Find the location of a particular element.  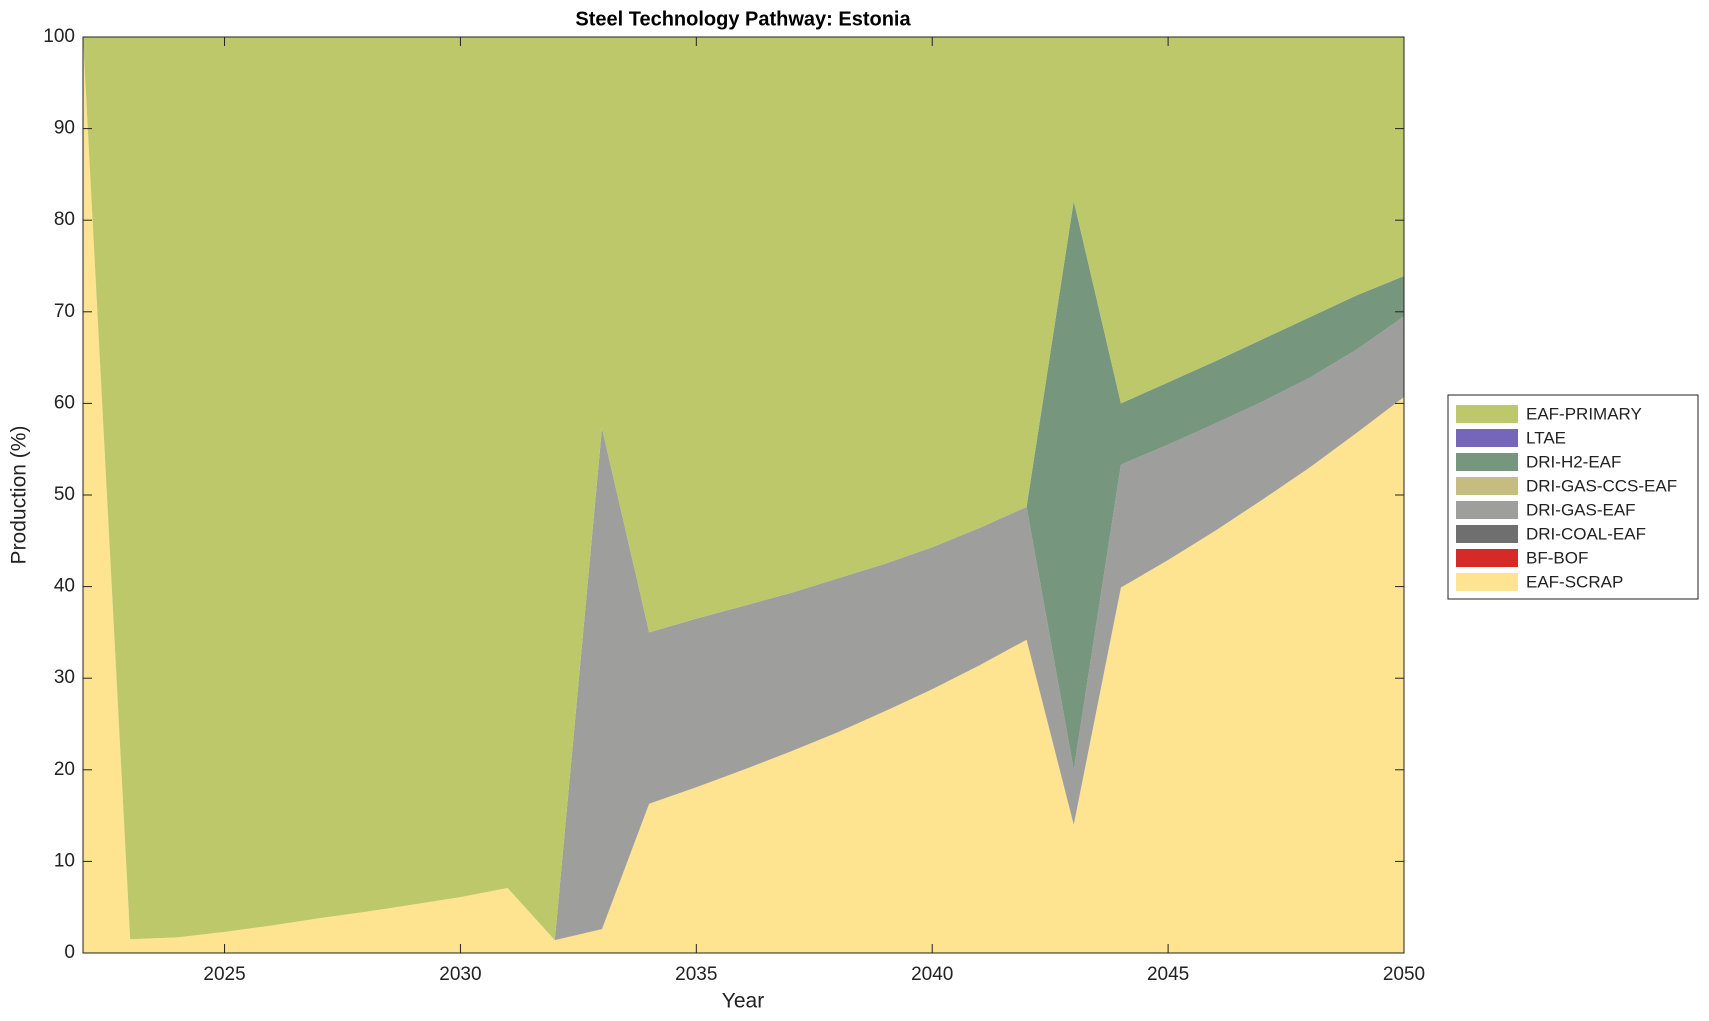

y-tick-label: 50 is located at coordinates (64, 494).